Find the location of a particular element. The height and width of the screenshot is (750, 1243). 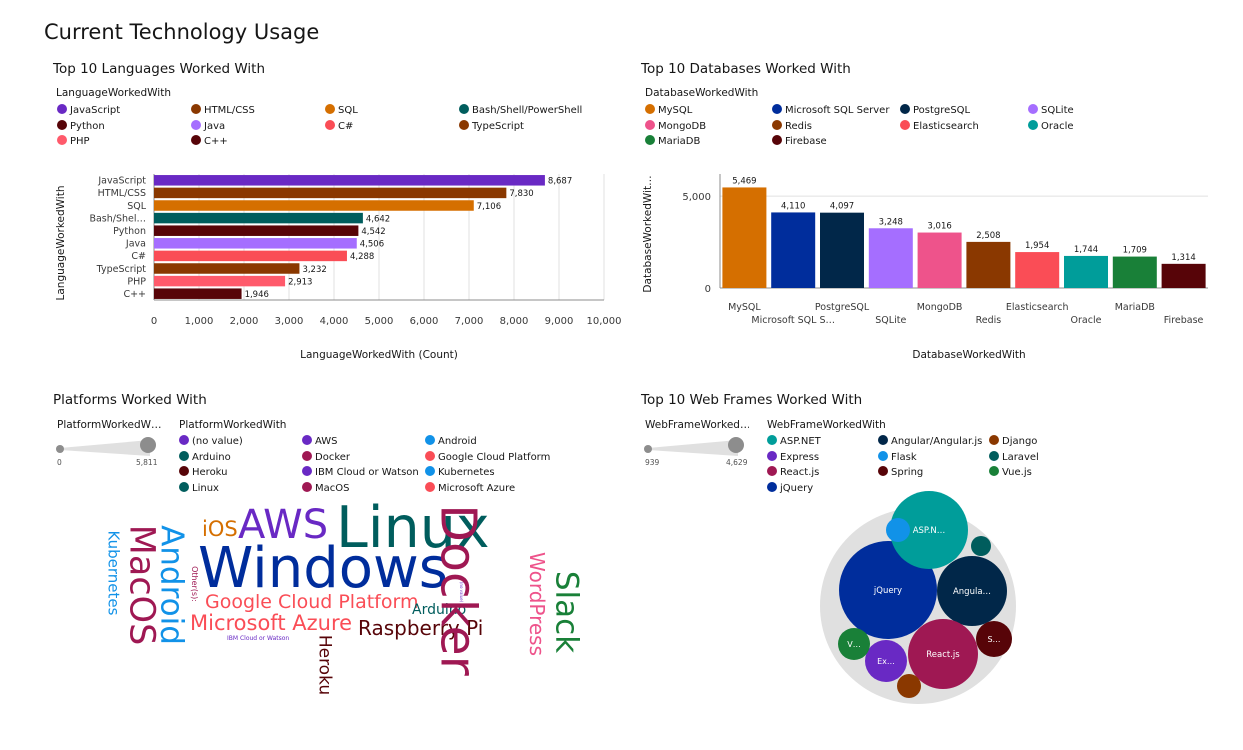

legend-item-microsoft-sql-server: Microsoft SQL Server is located at coordinates (830, 110).